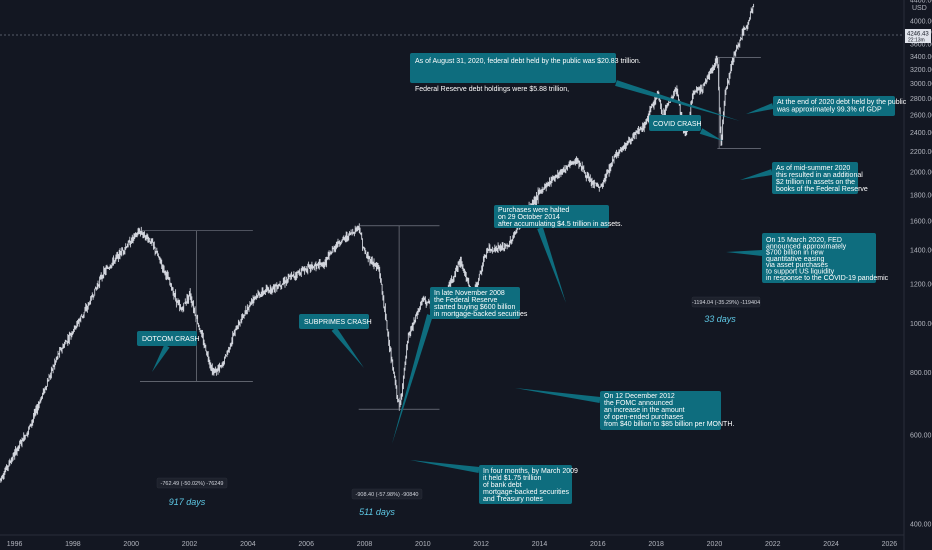 This screenshot has height=550, width=932. I want to click on annotation-line: started buying $600 billion, so click(474, 307).